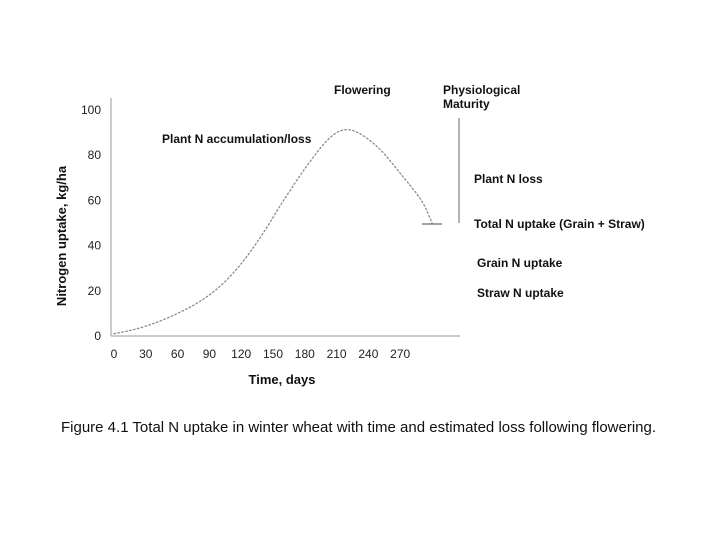  Describe the element at coordinates (91, 110) in the screenshot. I see `y-tick-label: 100` at that location.